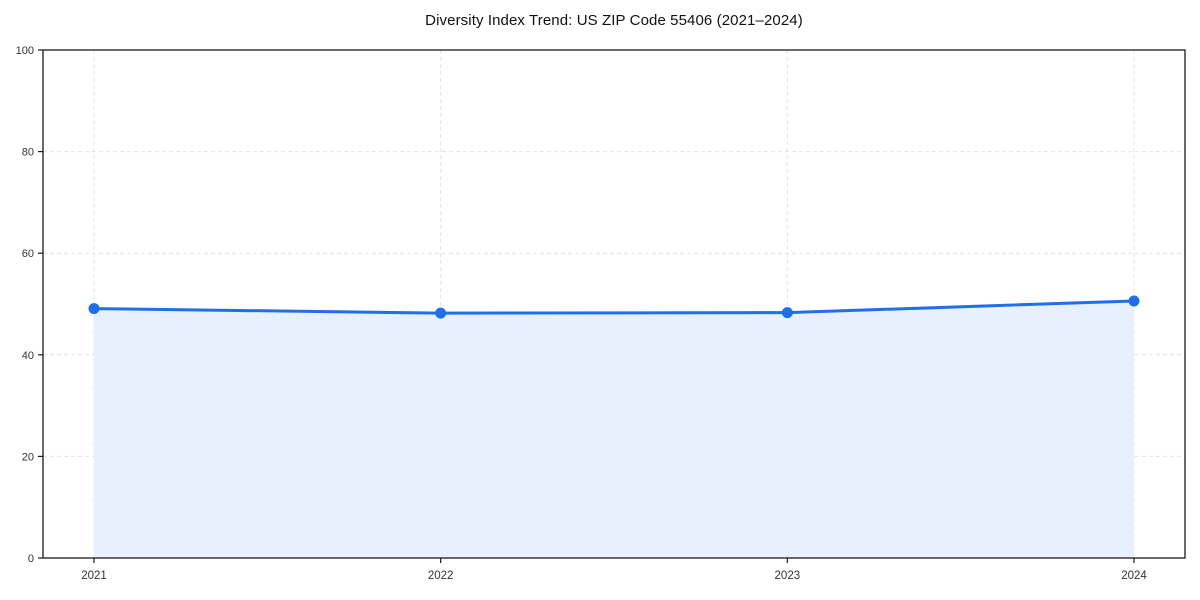 The width and height of the screenshot is (1200, 600). What do you see at coordinates (25, 51) in the screenshot?
I see `y-tick-label: 100` at bounding box center [25, 51].